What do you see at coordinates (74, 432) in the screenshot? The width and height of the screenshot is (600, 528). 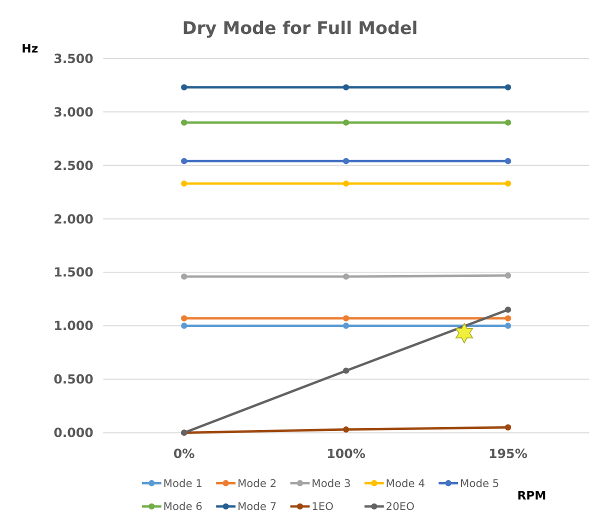 I see `y-tick-label: 0.000` at bounding box center [74, 432].